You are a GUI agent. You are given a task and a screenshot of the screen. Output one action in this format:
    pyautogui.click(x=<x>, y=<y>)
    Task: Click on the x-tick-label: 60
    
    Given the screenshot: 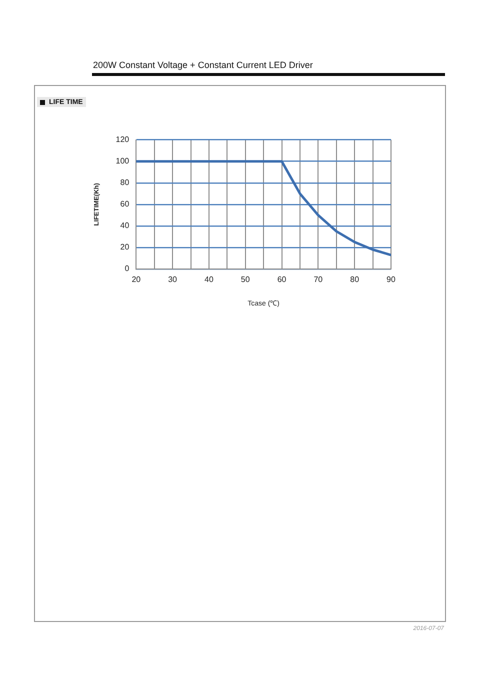 What is the action you would take?
    pyautogui.click(x=282, y=279)
    